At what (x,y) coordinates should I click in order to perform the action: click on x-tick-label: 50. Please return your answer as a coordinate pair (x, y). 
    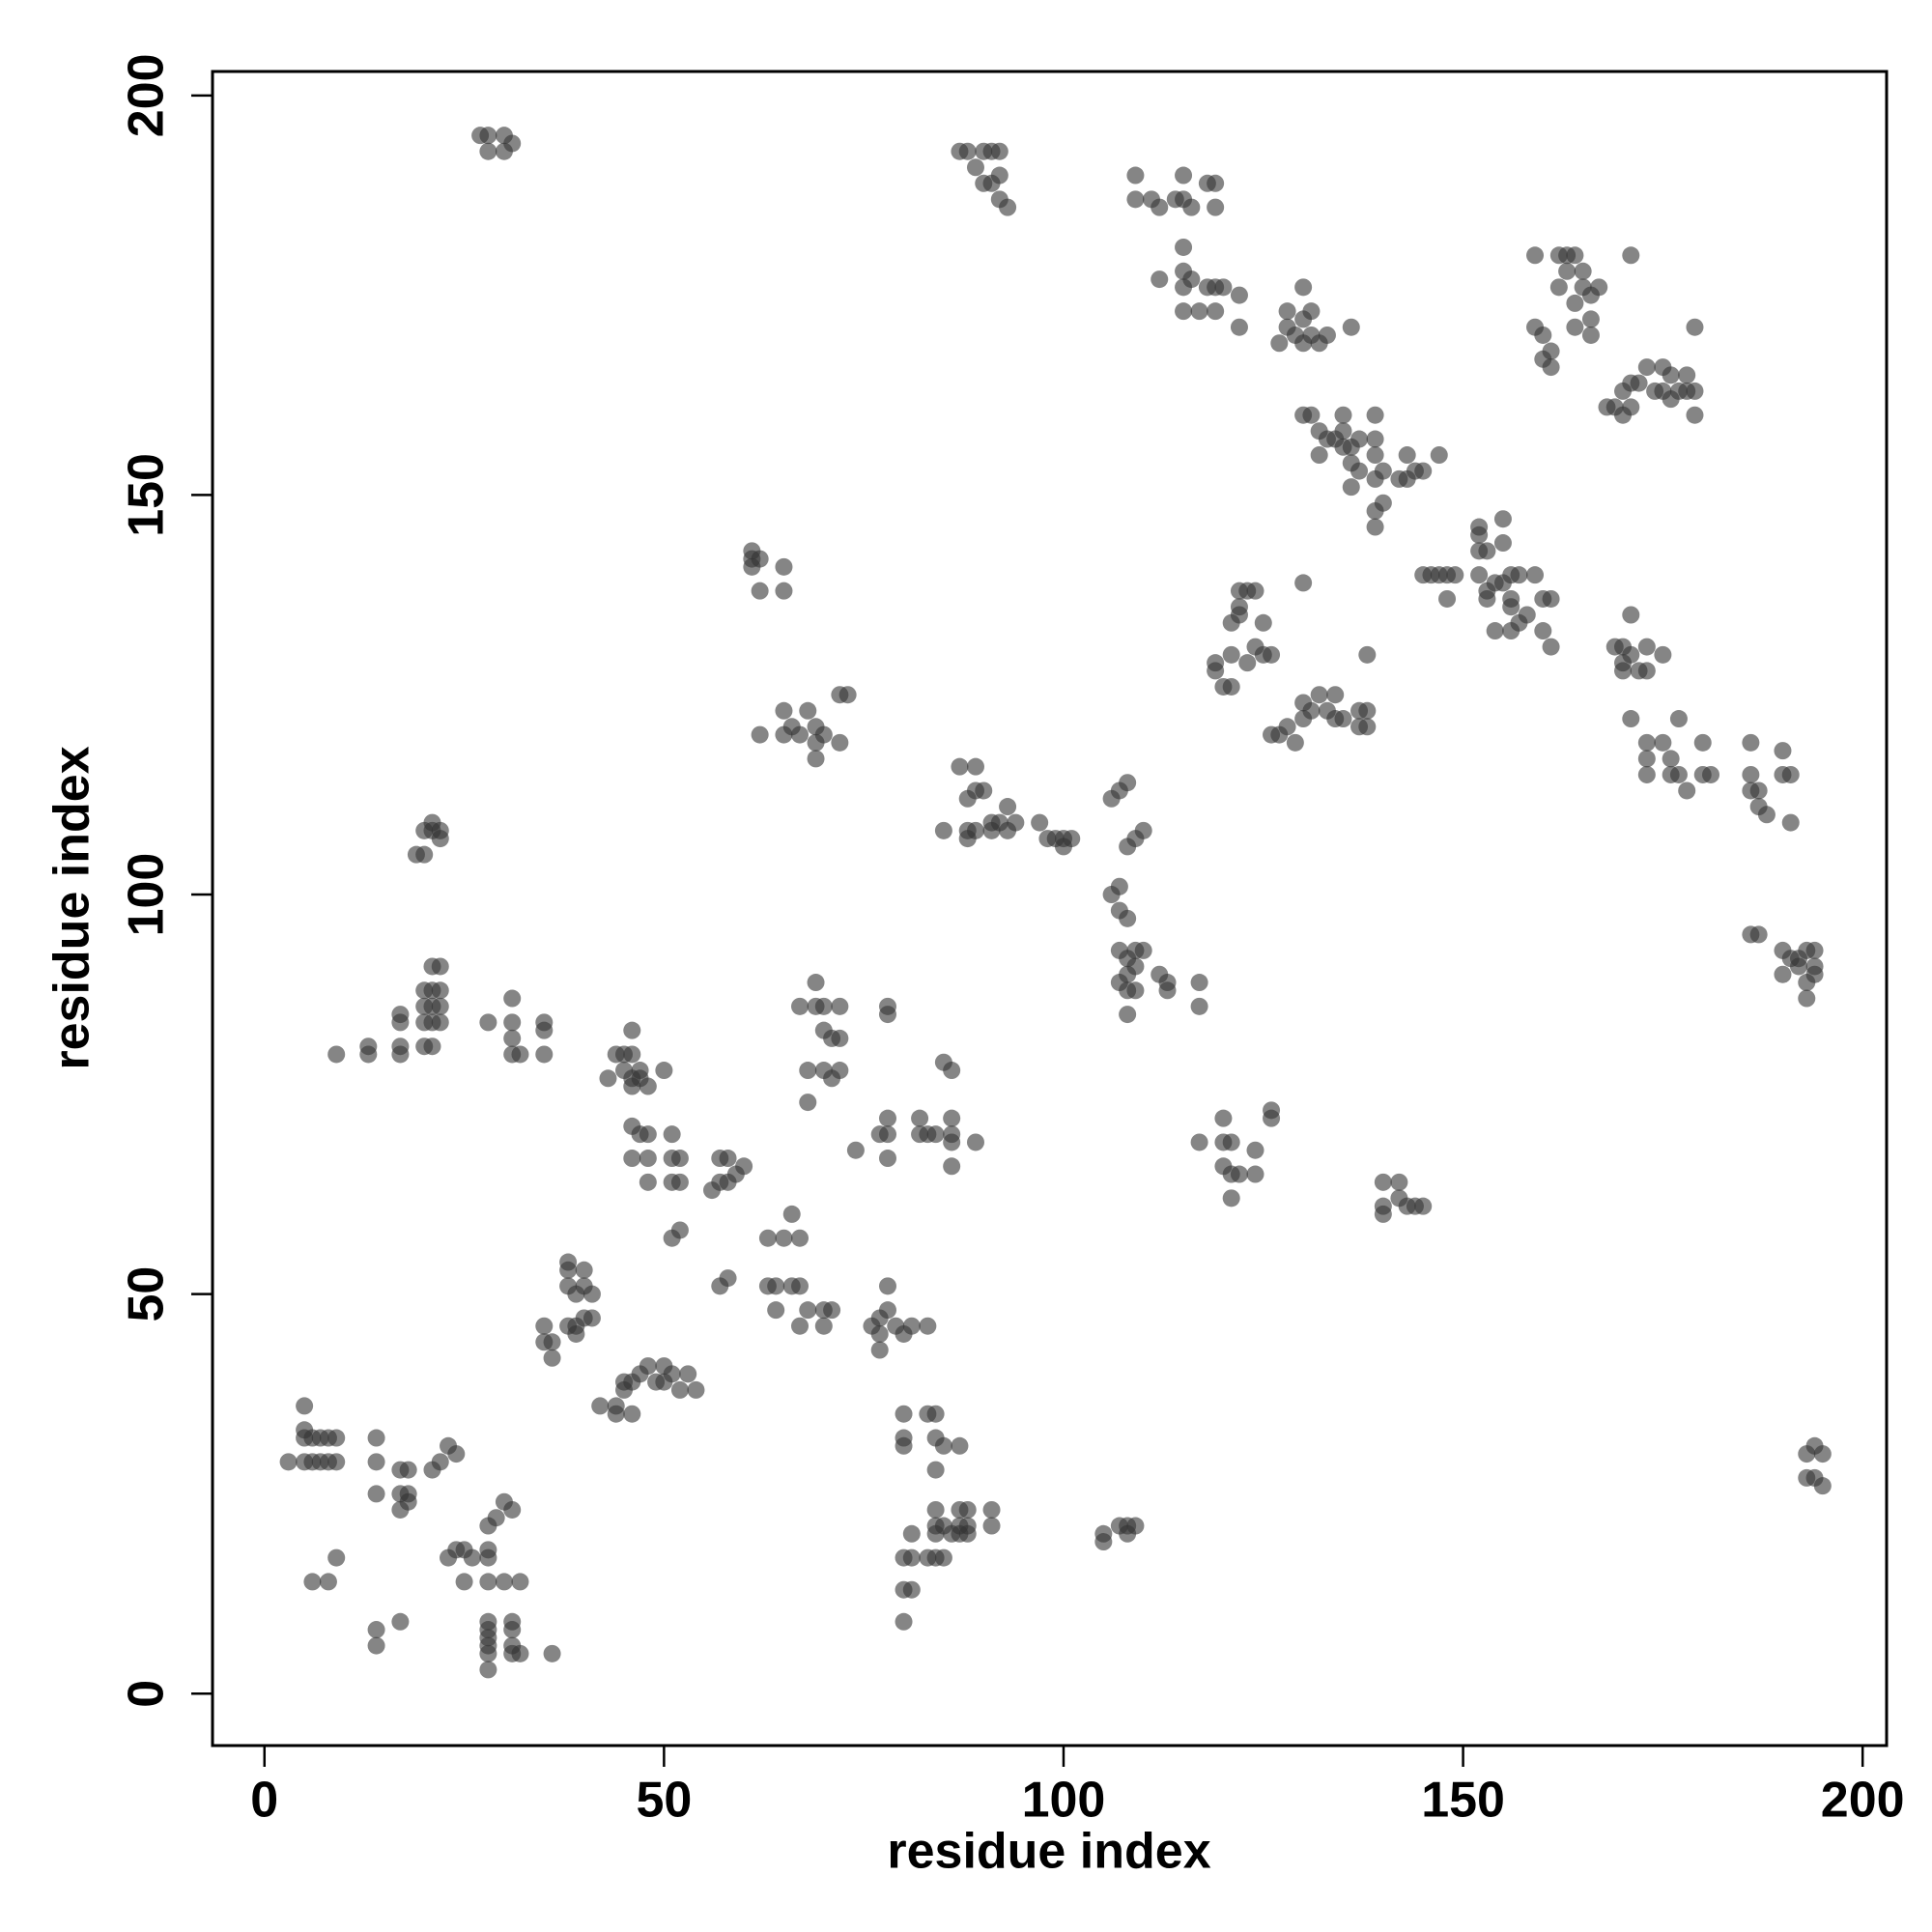
    Looking at the image, I should click on (664, 1801).